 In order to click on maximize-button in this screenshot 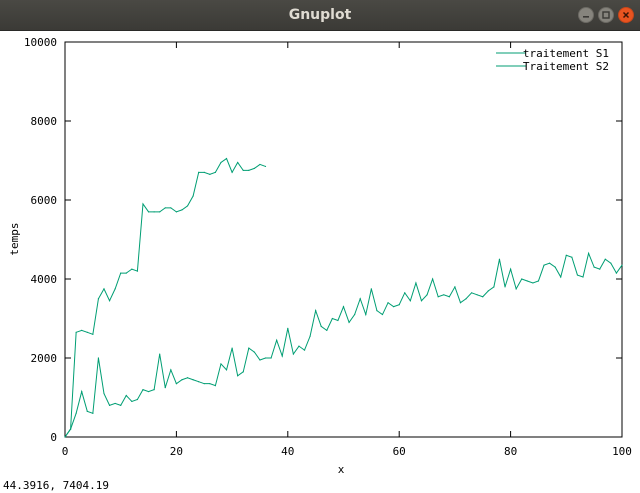, I will do `click(606, 15)`.